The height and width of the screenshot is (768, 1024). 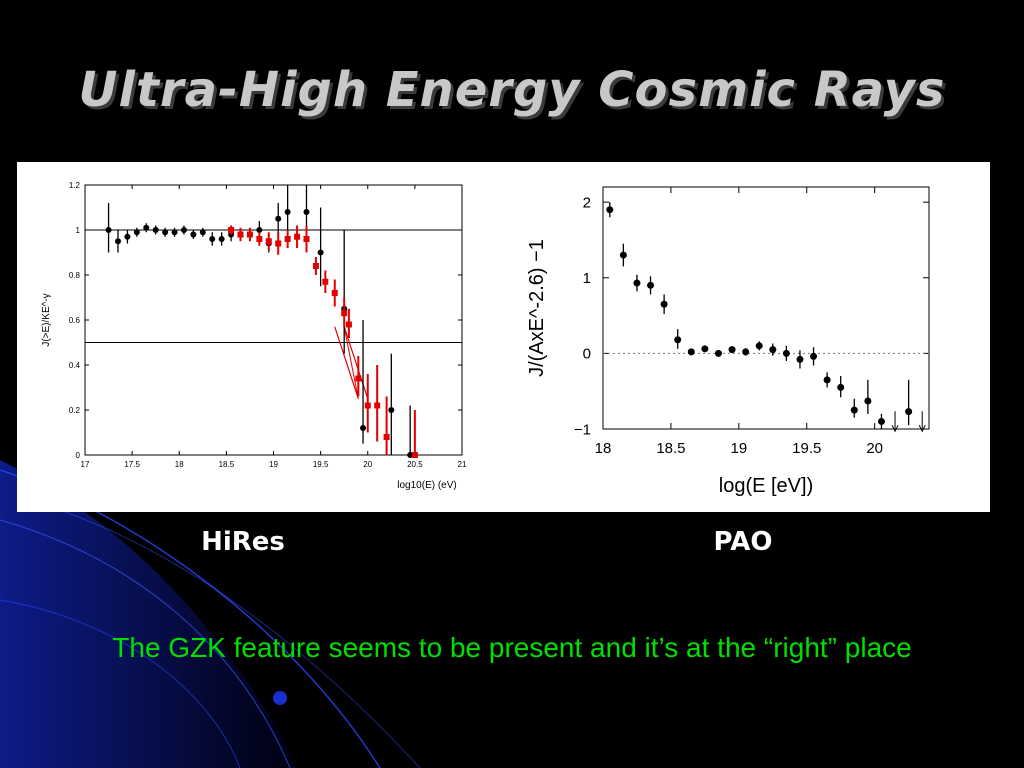 What do you see at coordinates (738, 448) in the screenshot?
I see `x-tick-label: 19` at bounding box center [738, 448].